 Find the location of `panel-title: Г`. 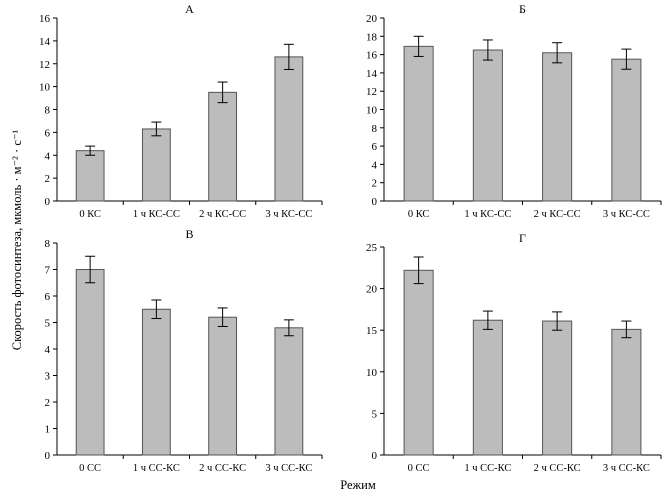

panel-title: Г is located at coordinates (522, 238).